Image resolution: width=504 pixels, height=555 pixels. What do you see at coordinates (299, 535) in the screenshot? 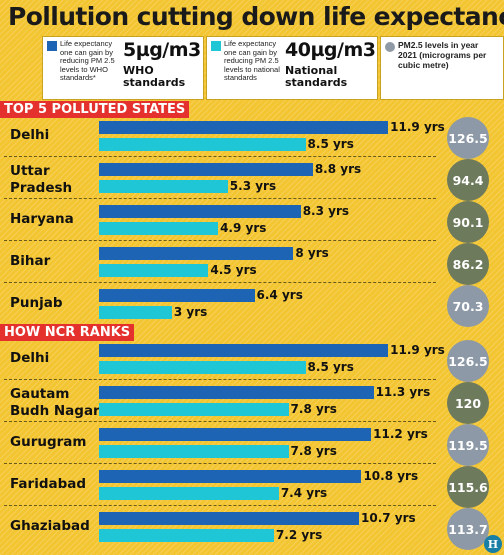
I see `value-national-ghaziabad: 7.2 yrs` at bounding box center [299, 535].